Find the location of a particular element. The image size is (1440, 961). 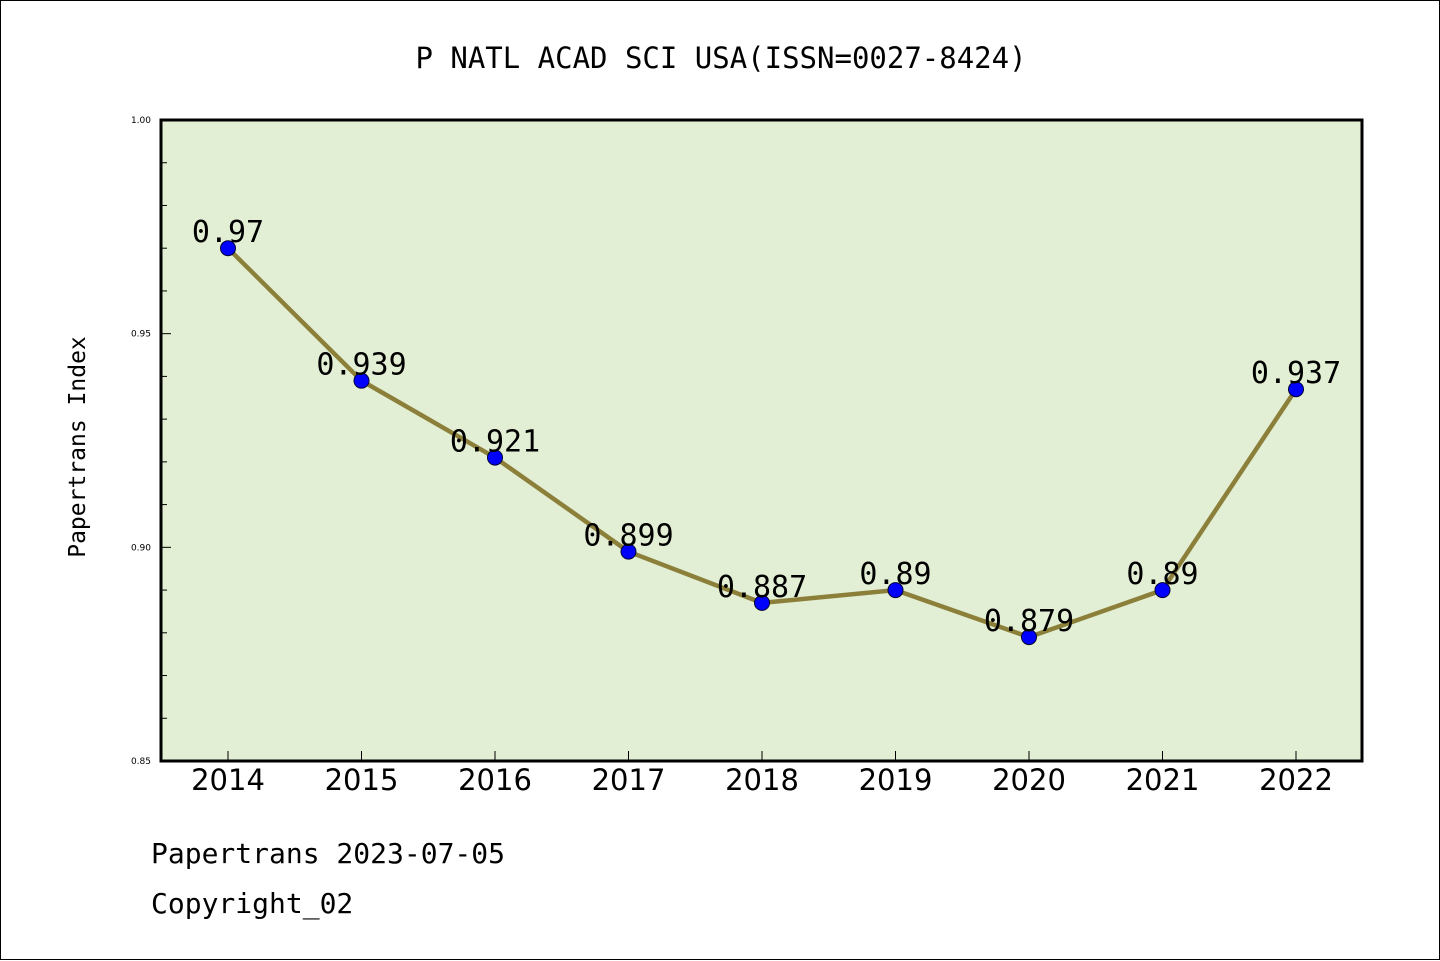

y-axis-ticks is located at coordinates (166, 440).